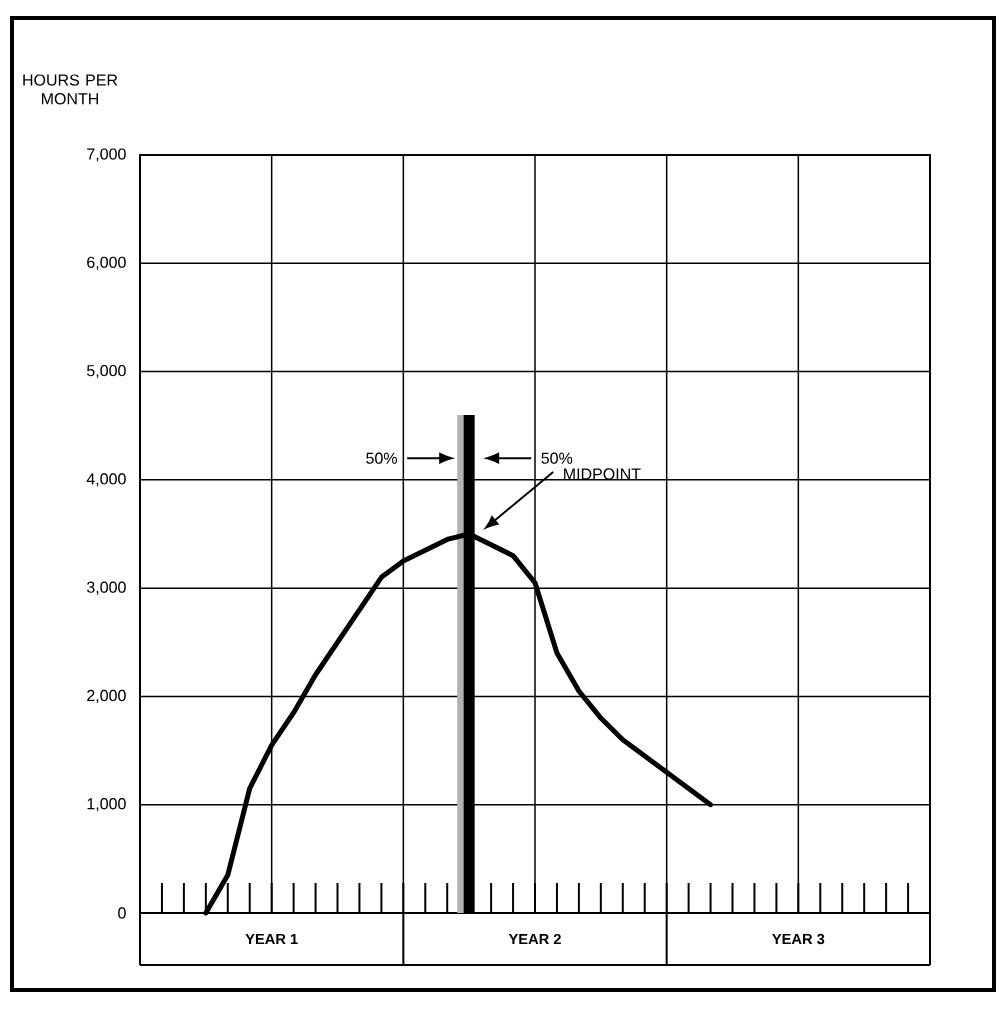 The width and height of the screenshot is (1006, 1030). I want to click on y-tick-label: 1,000, so click(106, 805).